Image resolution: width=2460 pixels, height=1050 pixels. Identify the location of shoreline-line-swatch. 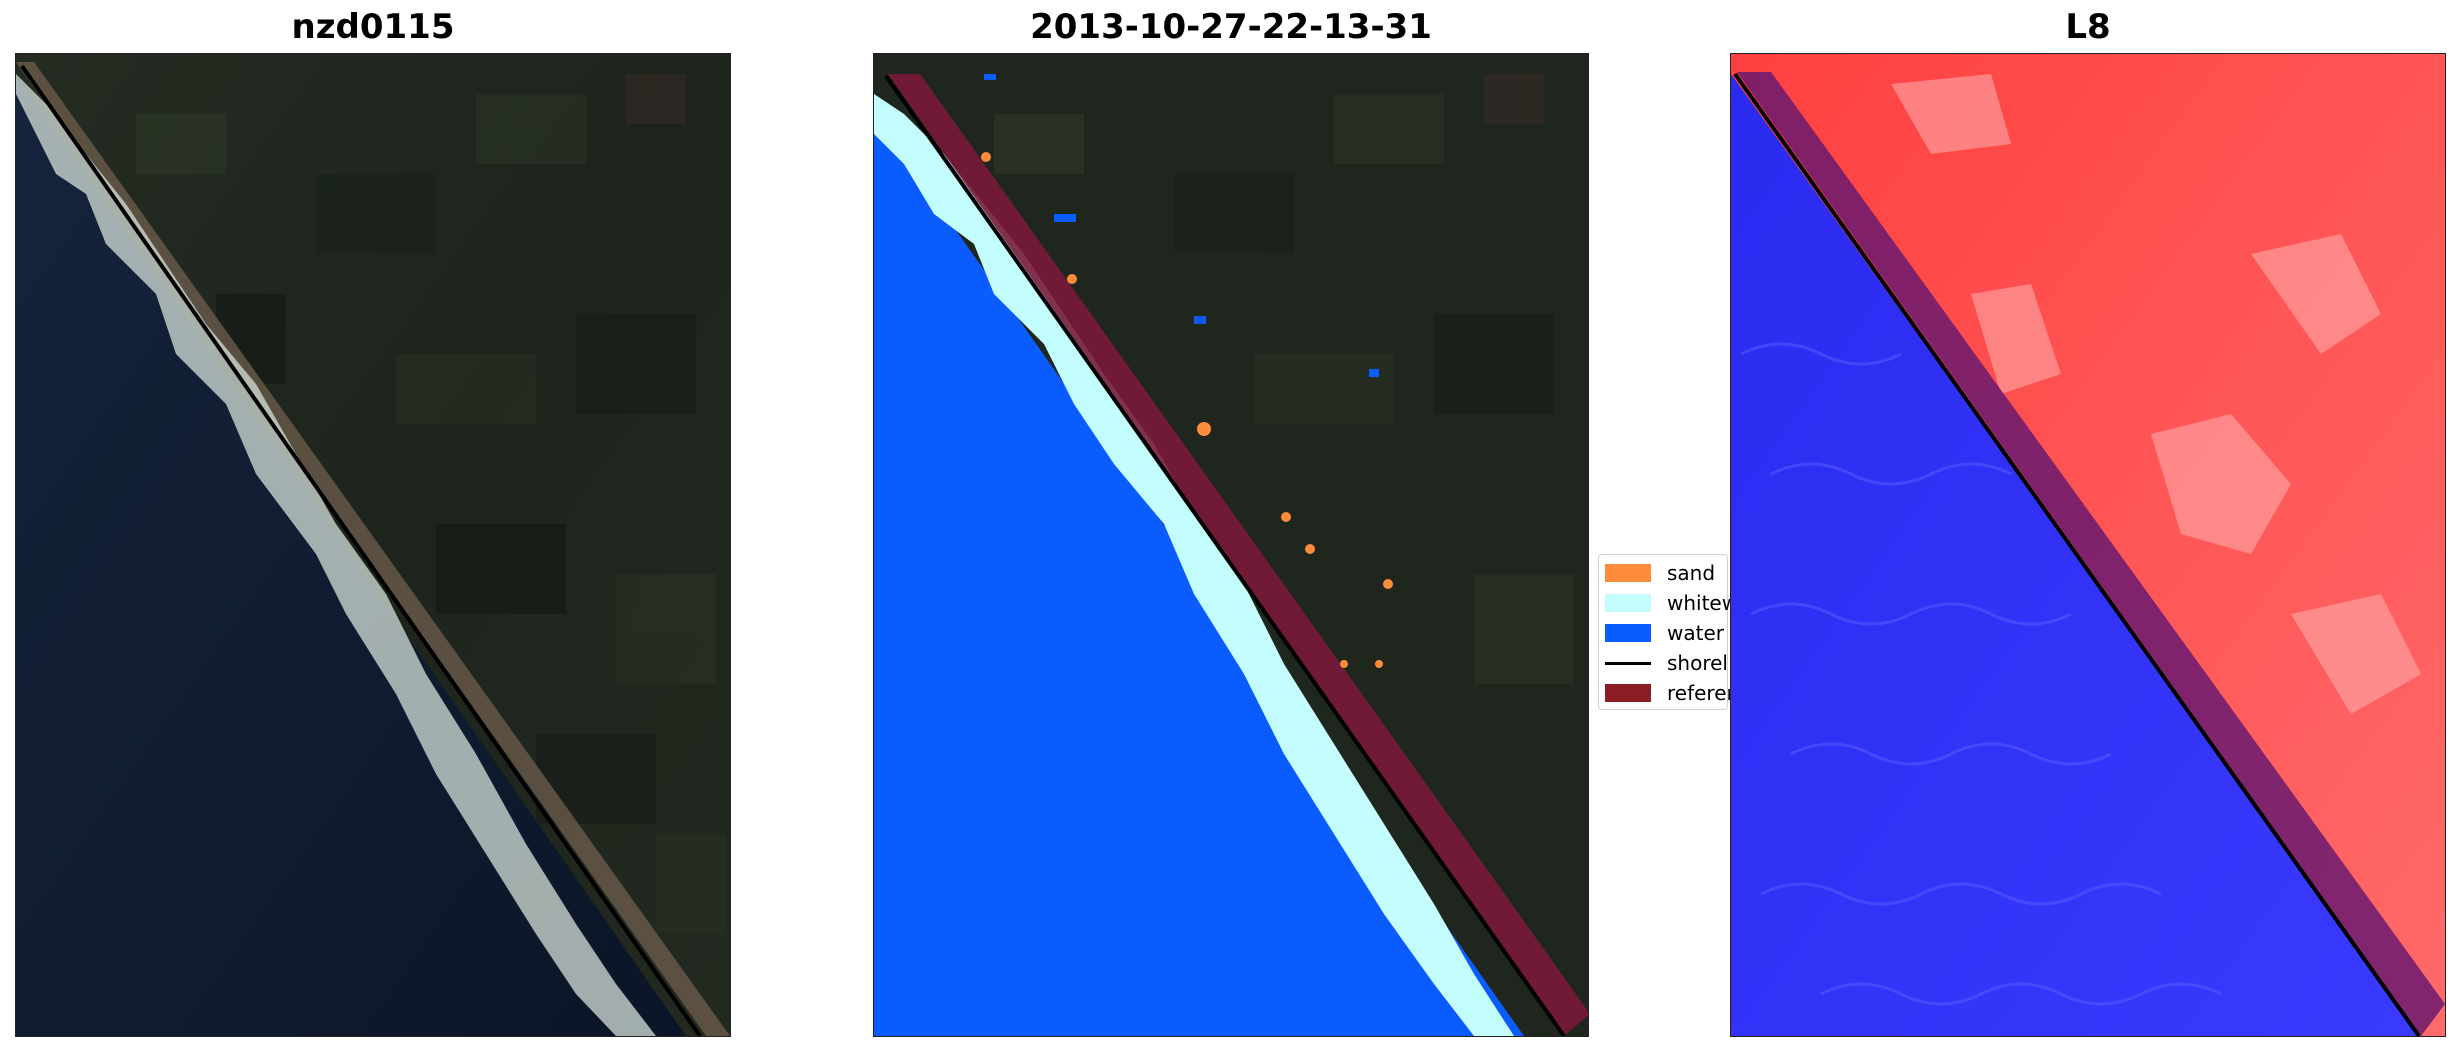
(1628, 663).